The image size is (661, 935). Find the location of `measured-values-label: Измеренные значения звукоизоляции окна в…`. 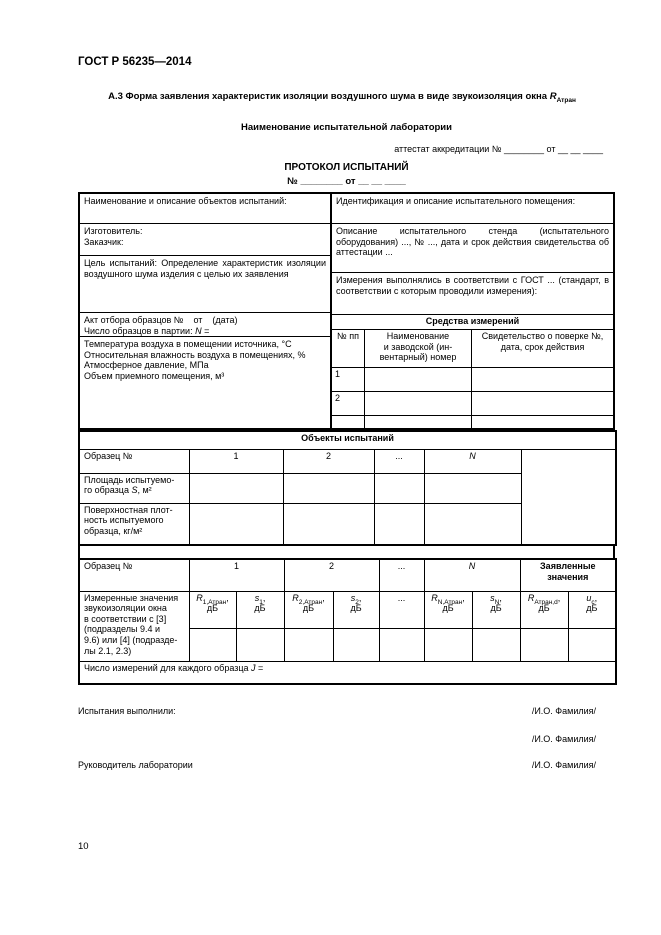

measured-values-label: Измеренные значения звукоизоляции окна в… is located at coordinates (134, 626).